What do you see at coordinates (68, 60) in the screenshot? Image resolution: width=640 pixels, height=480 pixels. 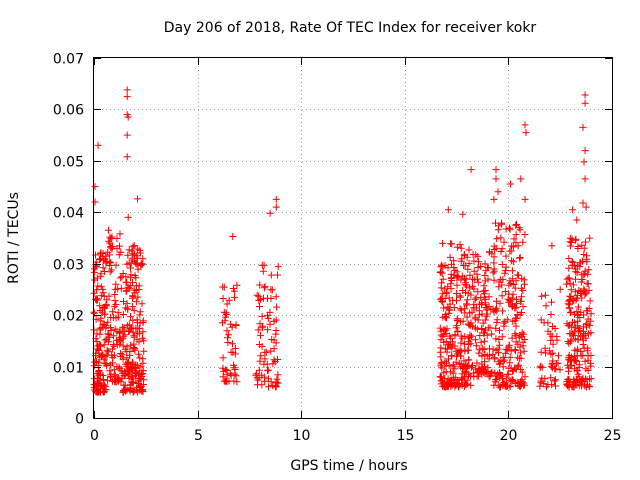 I see `y-tick-label: 0.07` at bounding box center [68, 60].